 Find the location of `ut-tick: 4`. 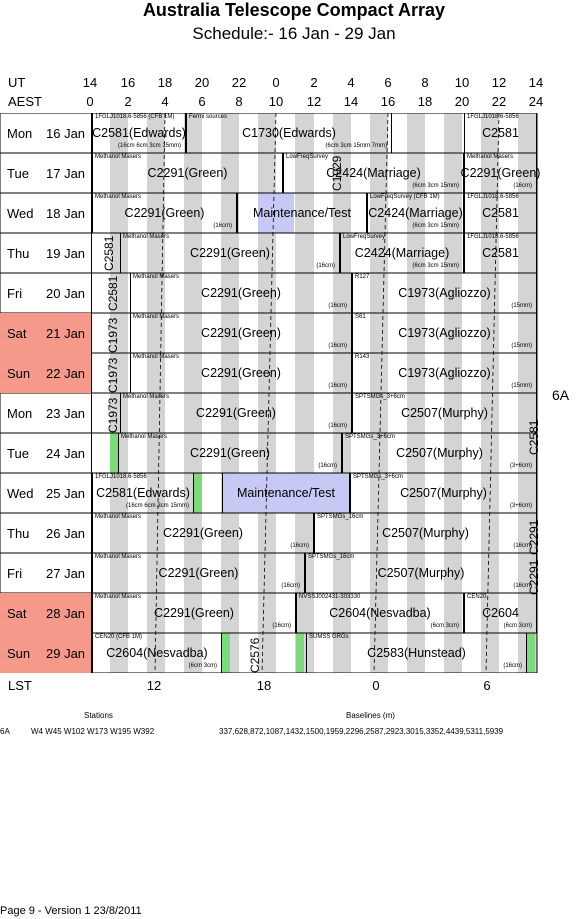

ut-tick: 4 is located at coordinates (351, 82).